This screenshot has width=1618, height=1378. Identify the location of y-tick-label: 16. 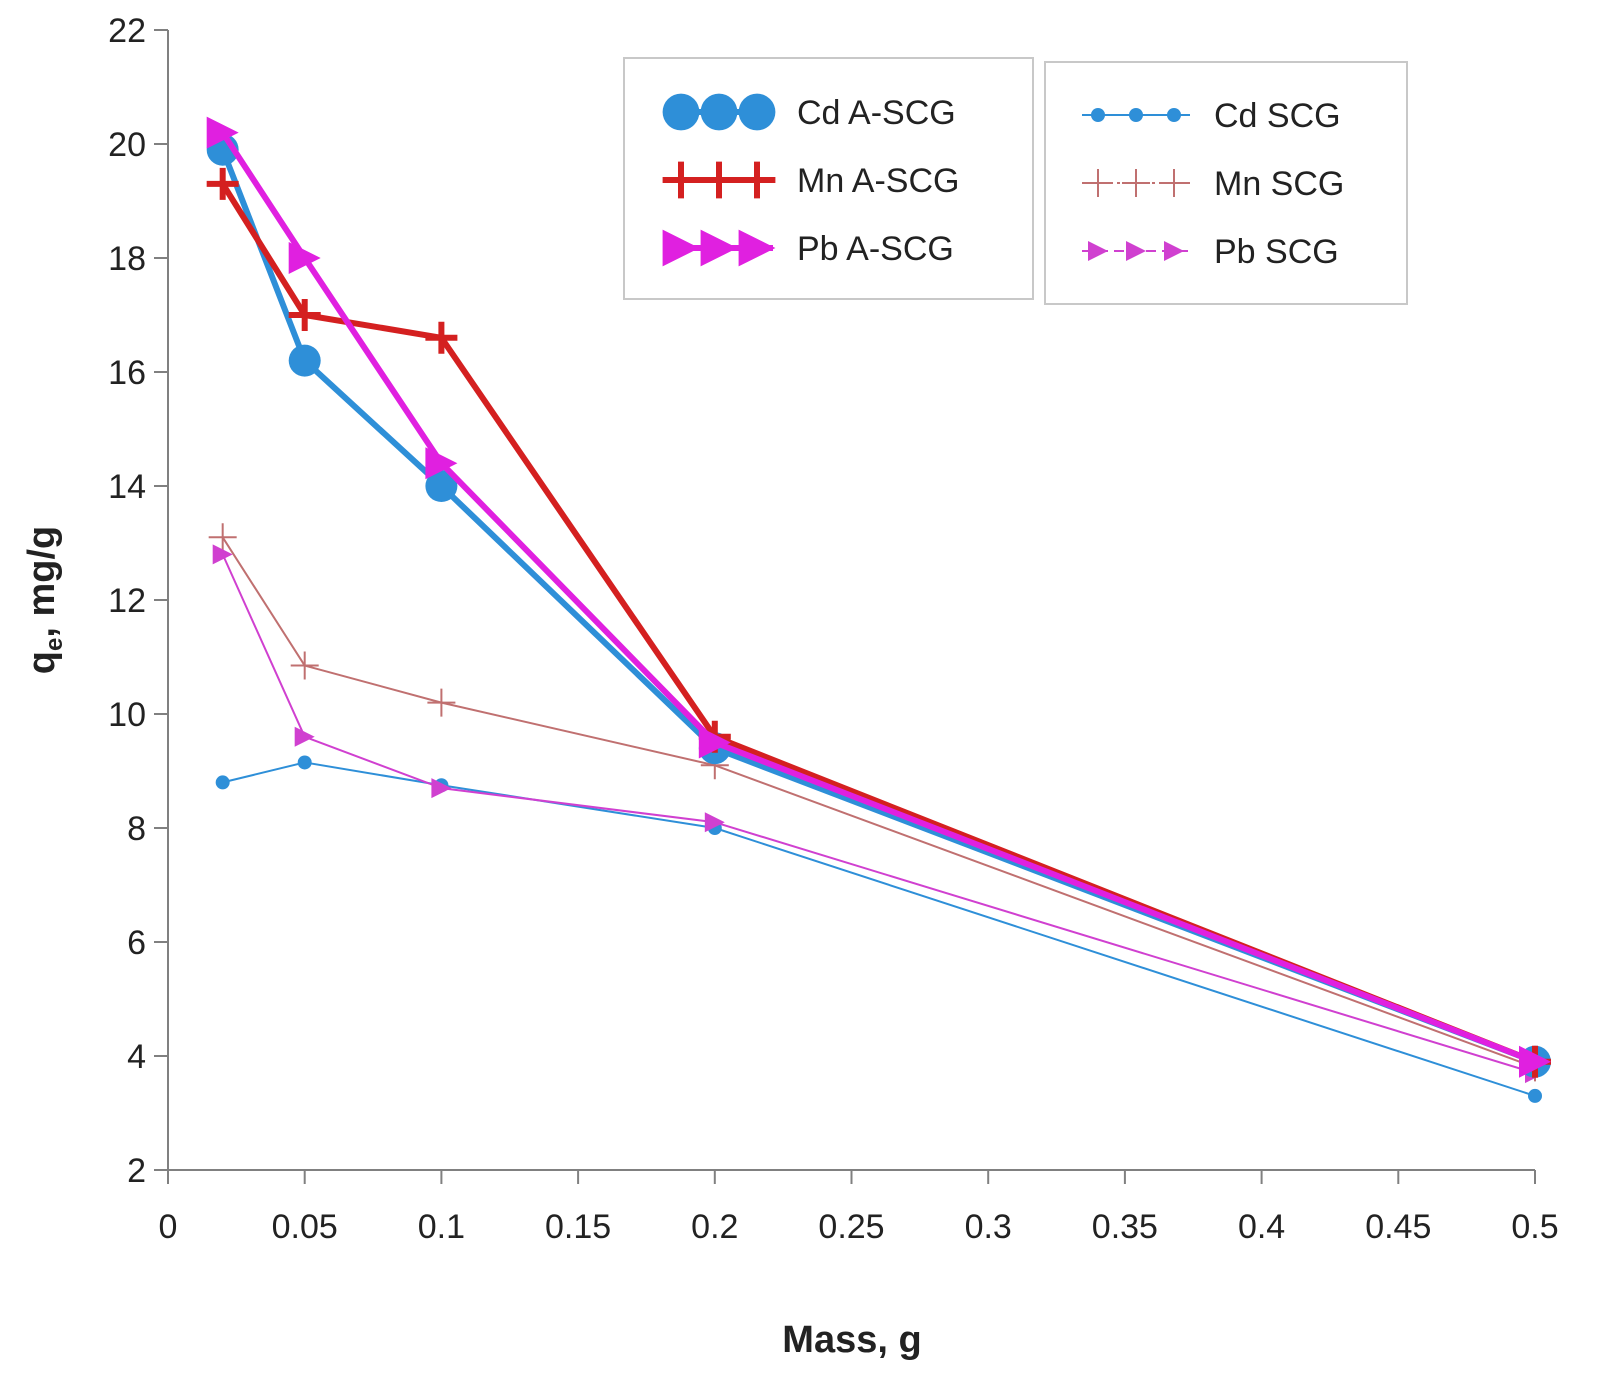
(127, 373).